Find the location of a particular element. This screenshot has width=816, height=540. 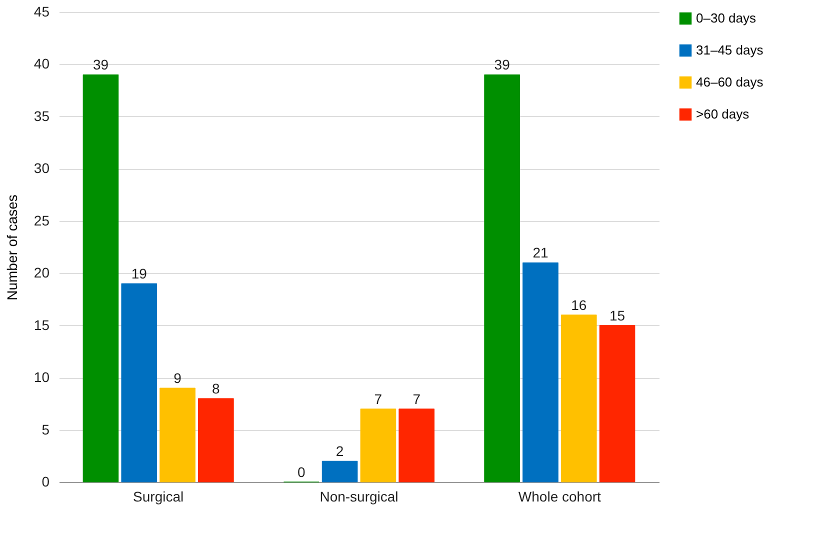

data-label: 16 is located at coordinates (579, 304).